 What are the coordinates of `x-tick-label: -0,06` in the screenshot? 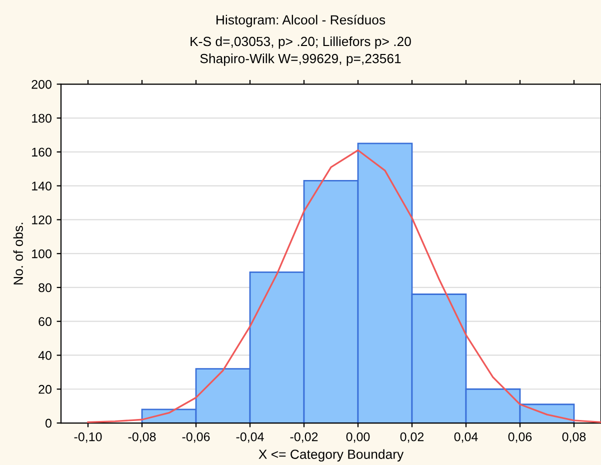 It's located at (196, 437).